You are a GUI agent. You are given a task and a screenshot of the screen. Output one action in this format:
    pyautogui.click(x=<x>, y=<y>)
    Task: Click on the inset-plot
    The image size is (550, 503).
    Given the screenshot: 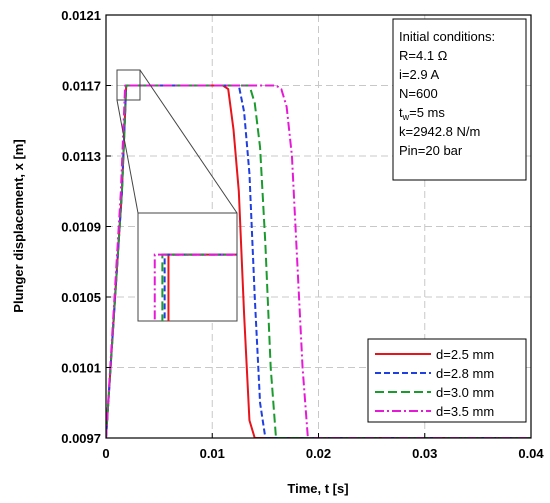 What is the action you would take?
    pyautogui.click(x=187, y=267)
    